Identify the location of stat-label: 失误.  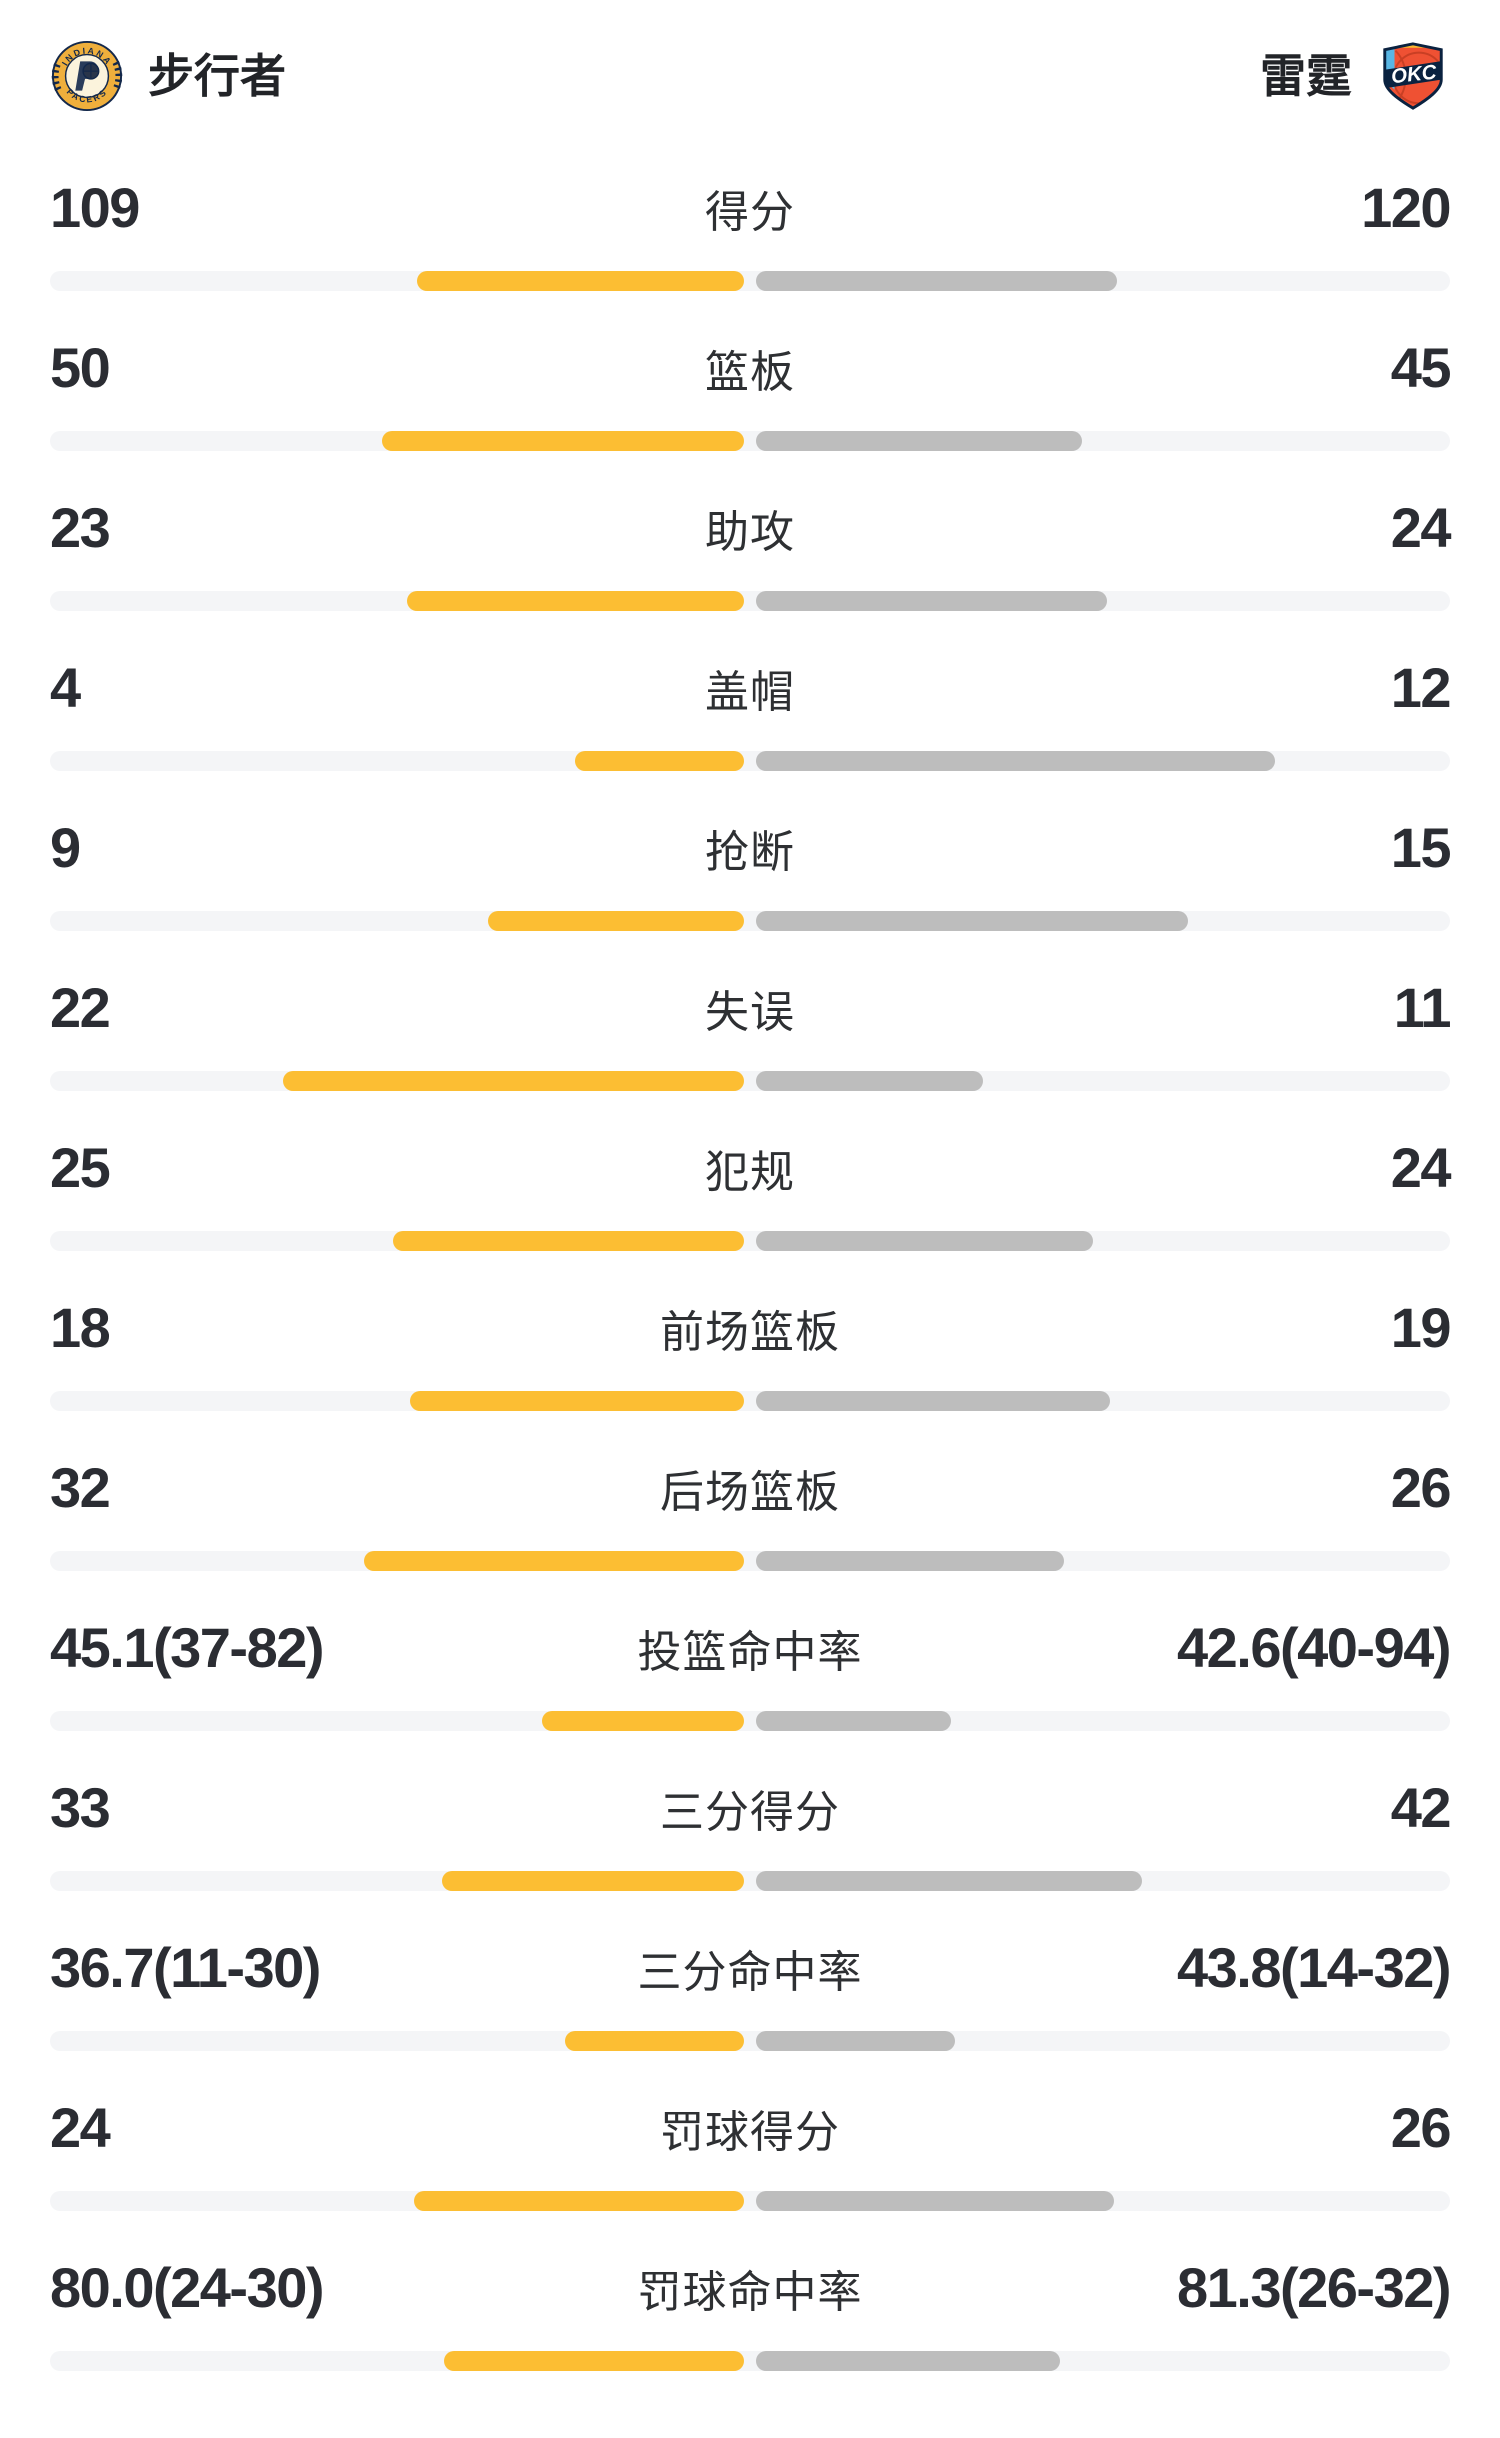
(750, 1012).